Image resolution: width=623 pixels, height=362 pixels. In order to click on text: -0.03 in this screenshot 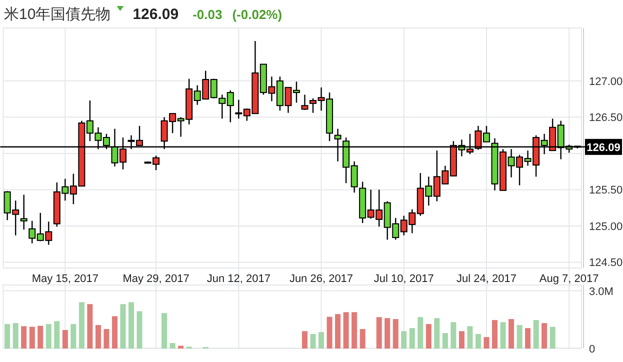, I will do `click(207, 14)`.